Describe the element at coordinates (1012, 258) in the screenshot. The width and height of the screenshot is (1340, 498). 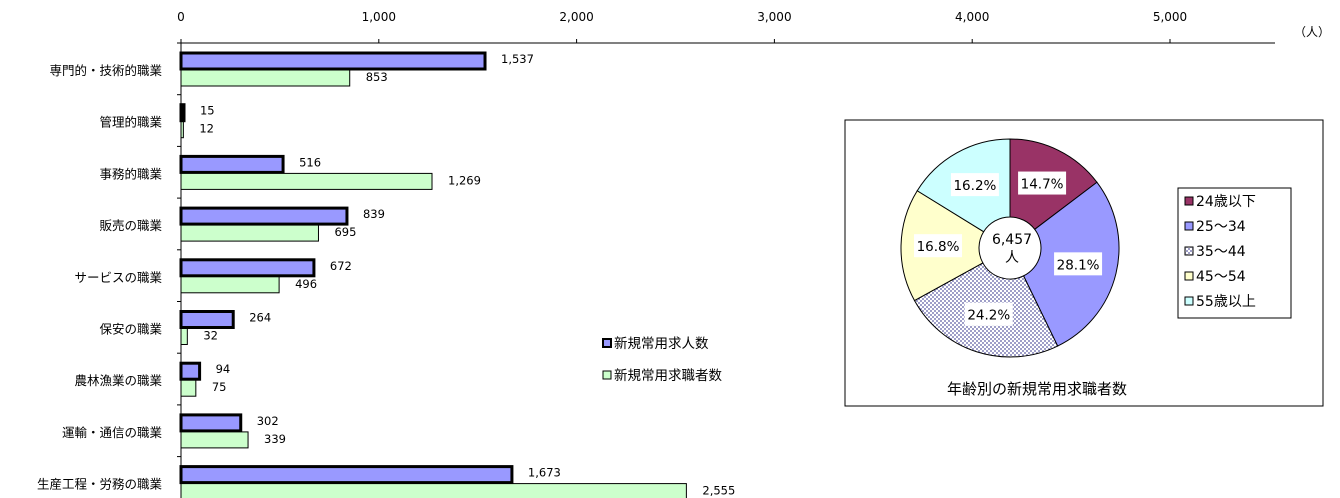
I see `pie-center-unit: 人` at that location.